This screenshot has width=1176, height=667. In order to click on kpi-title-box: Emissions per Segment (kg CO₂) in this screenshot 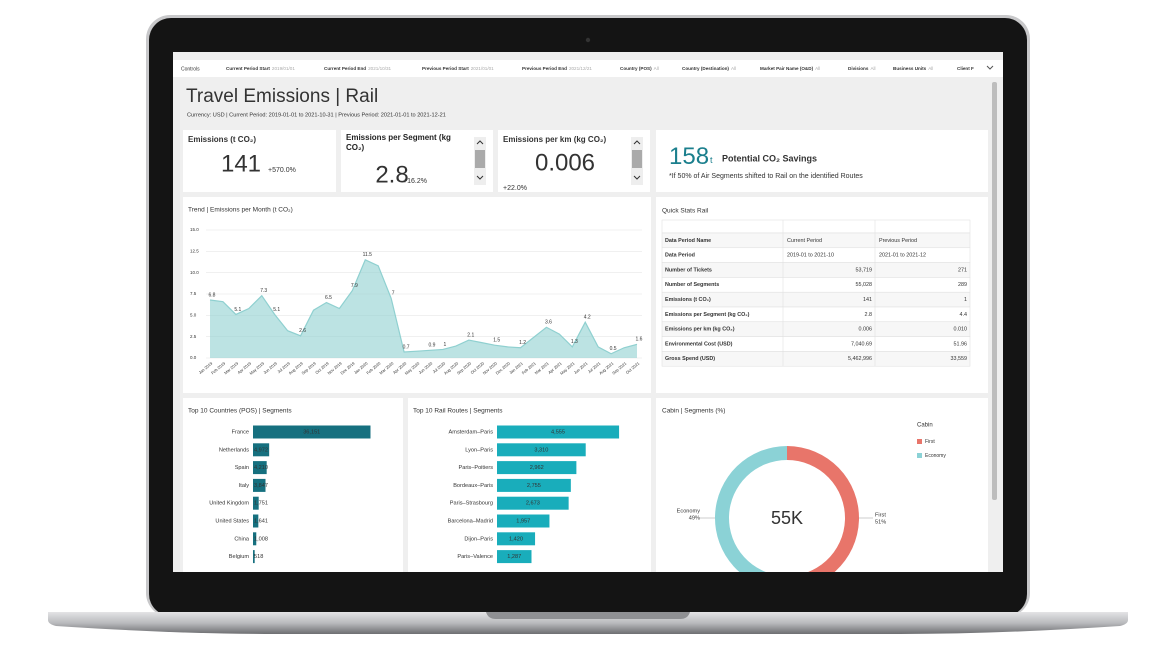, I will do `click(398, 142)`.